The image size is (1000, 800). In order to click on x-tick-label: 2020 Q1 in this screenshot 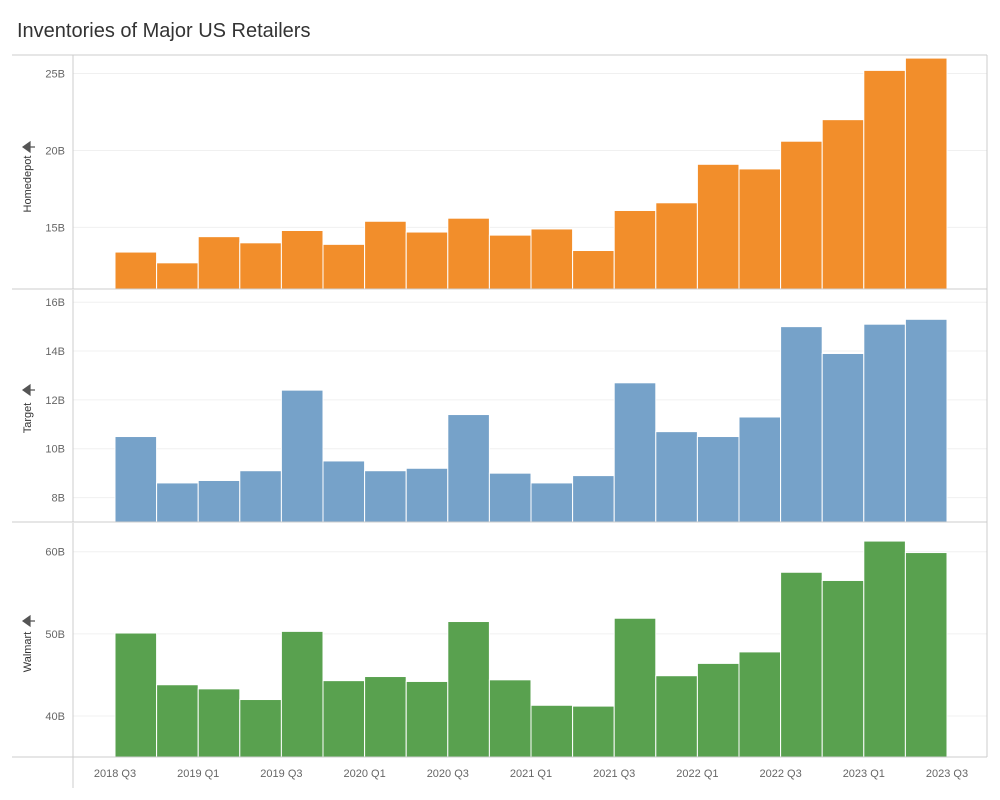, I will do `click(364, 774)`.